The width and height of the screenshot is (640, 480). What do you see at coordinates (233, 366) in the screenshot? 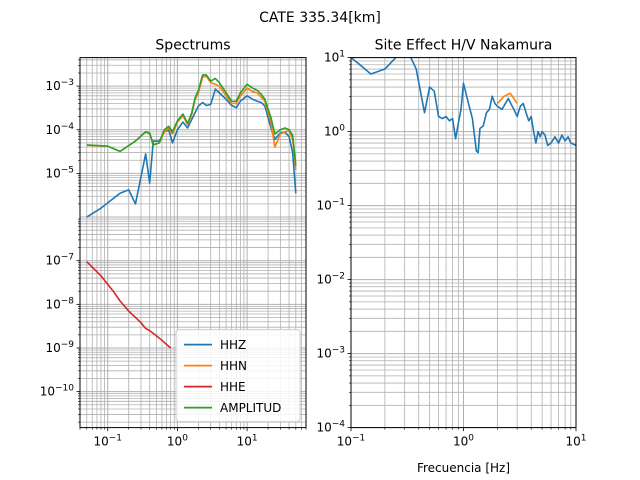
I see `legend-label-hhn: HHN` at bounding box center [233, 366].